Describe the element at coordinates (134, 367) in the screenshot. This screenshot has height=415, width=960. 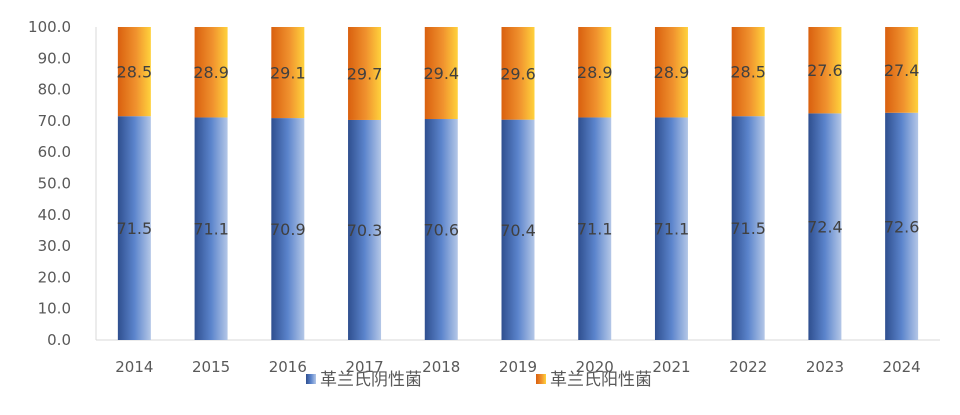
I see `x-tick-label: 2014` at that location.